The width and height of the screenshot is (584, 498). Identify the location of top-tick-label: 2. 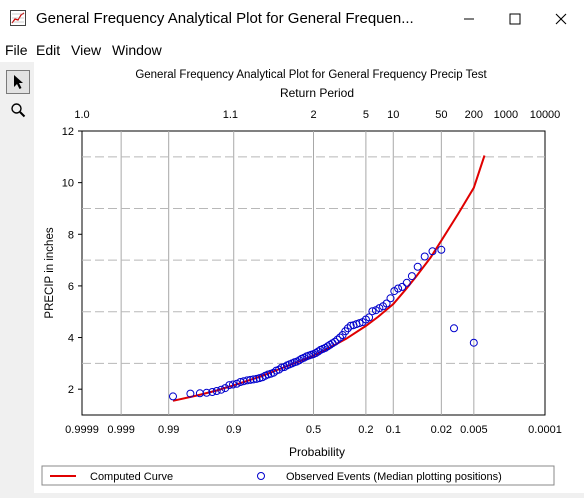
(313, 115).